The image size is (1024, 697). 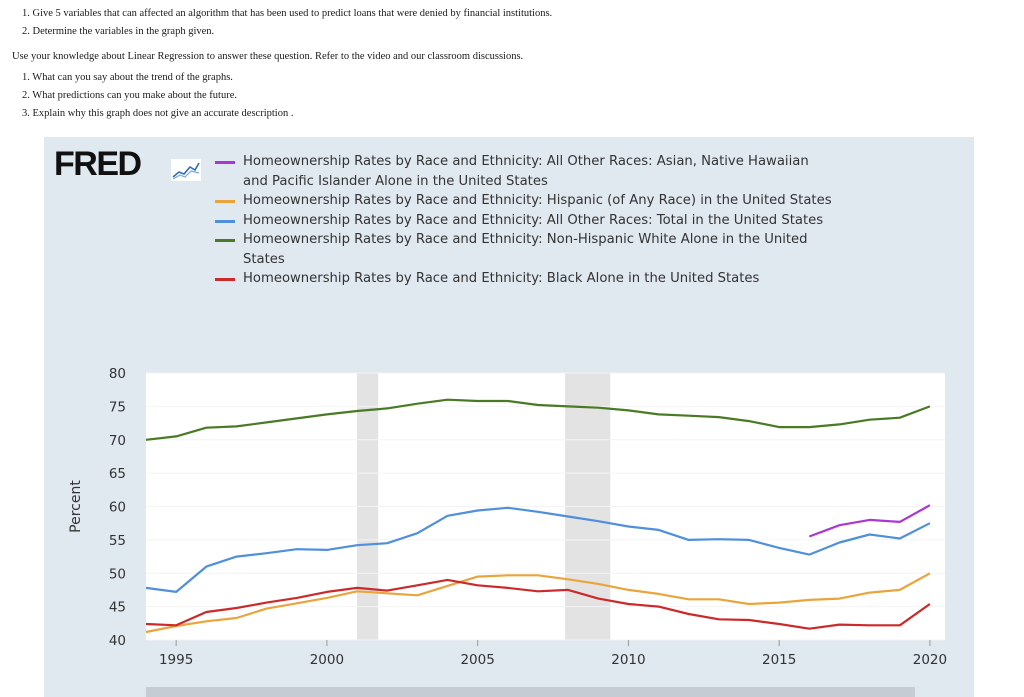 I want to click on y-tick-label: 65, so click(x=117, y=474).